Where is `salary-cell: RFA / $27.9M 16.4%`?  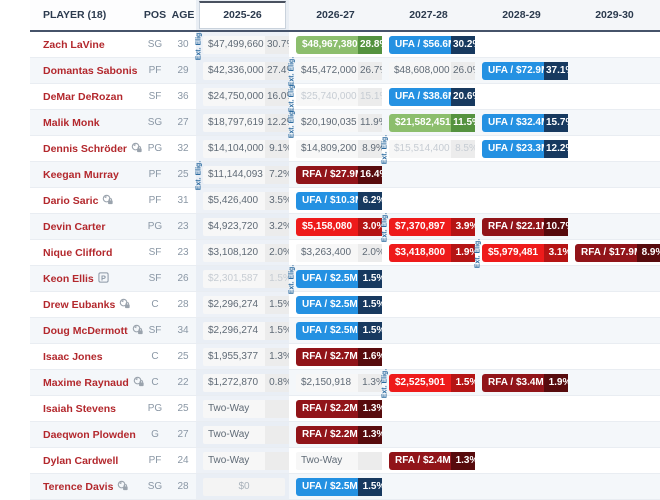 salary-cell: RFA / $27.9M 16.4% is located at coordinates (339, 174).